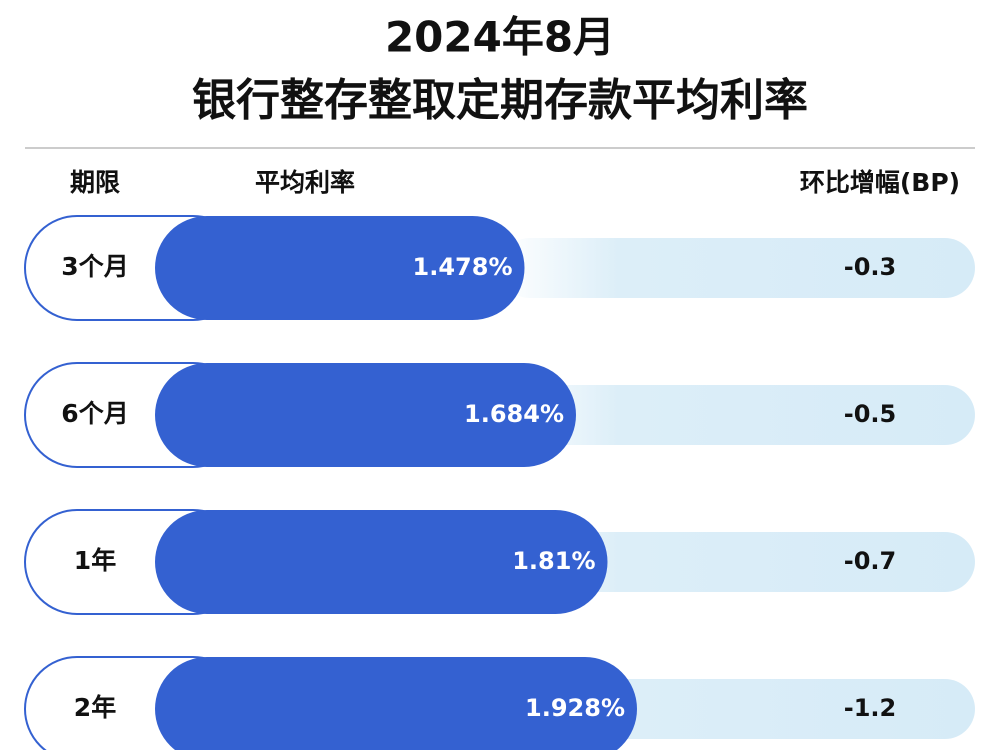 Image resolution: width=1000 pixels, height=750 pixels. Describe the element at coordinates (870, 267) in the screenshot. I see `change-label: -0.3` at that location.